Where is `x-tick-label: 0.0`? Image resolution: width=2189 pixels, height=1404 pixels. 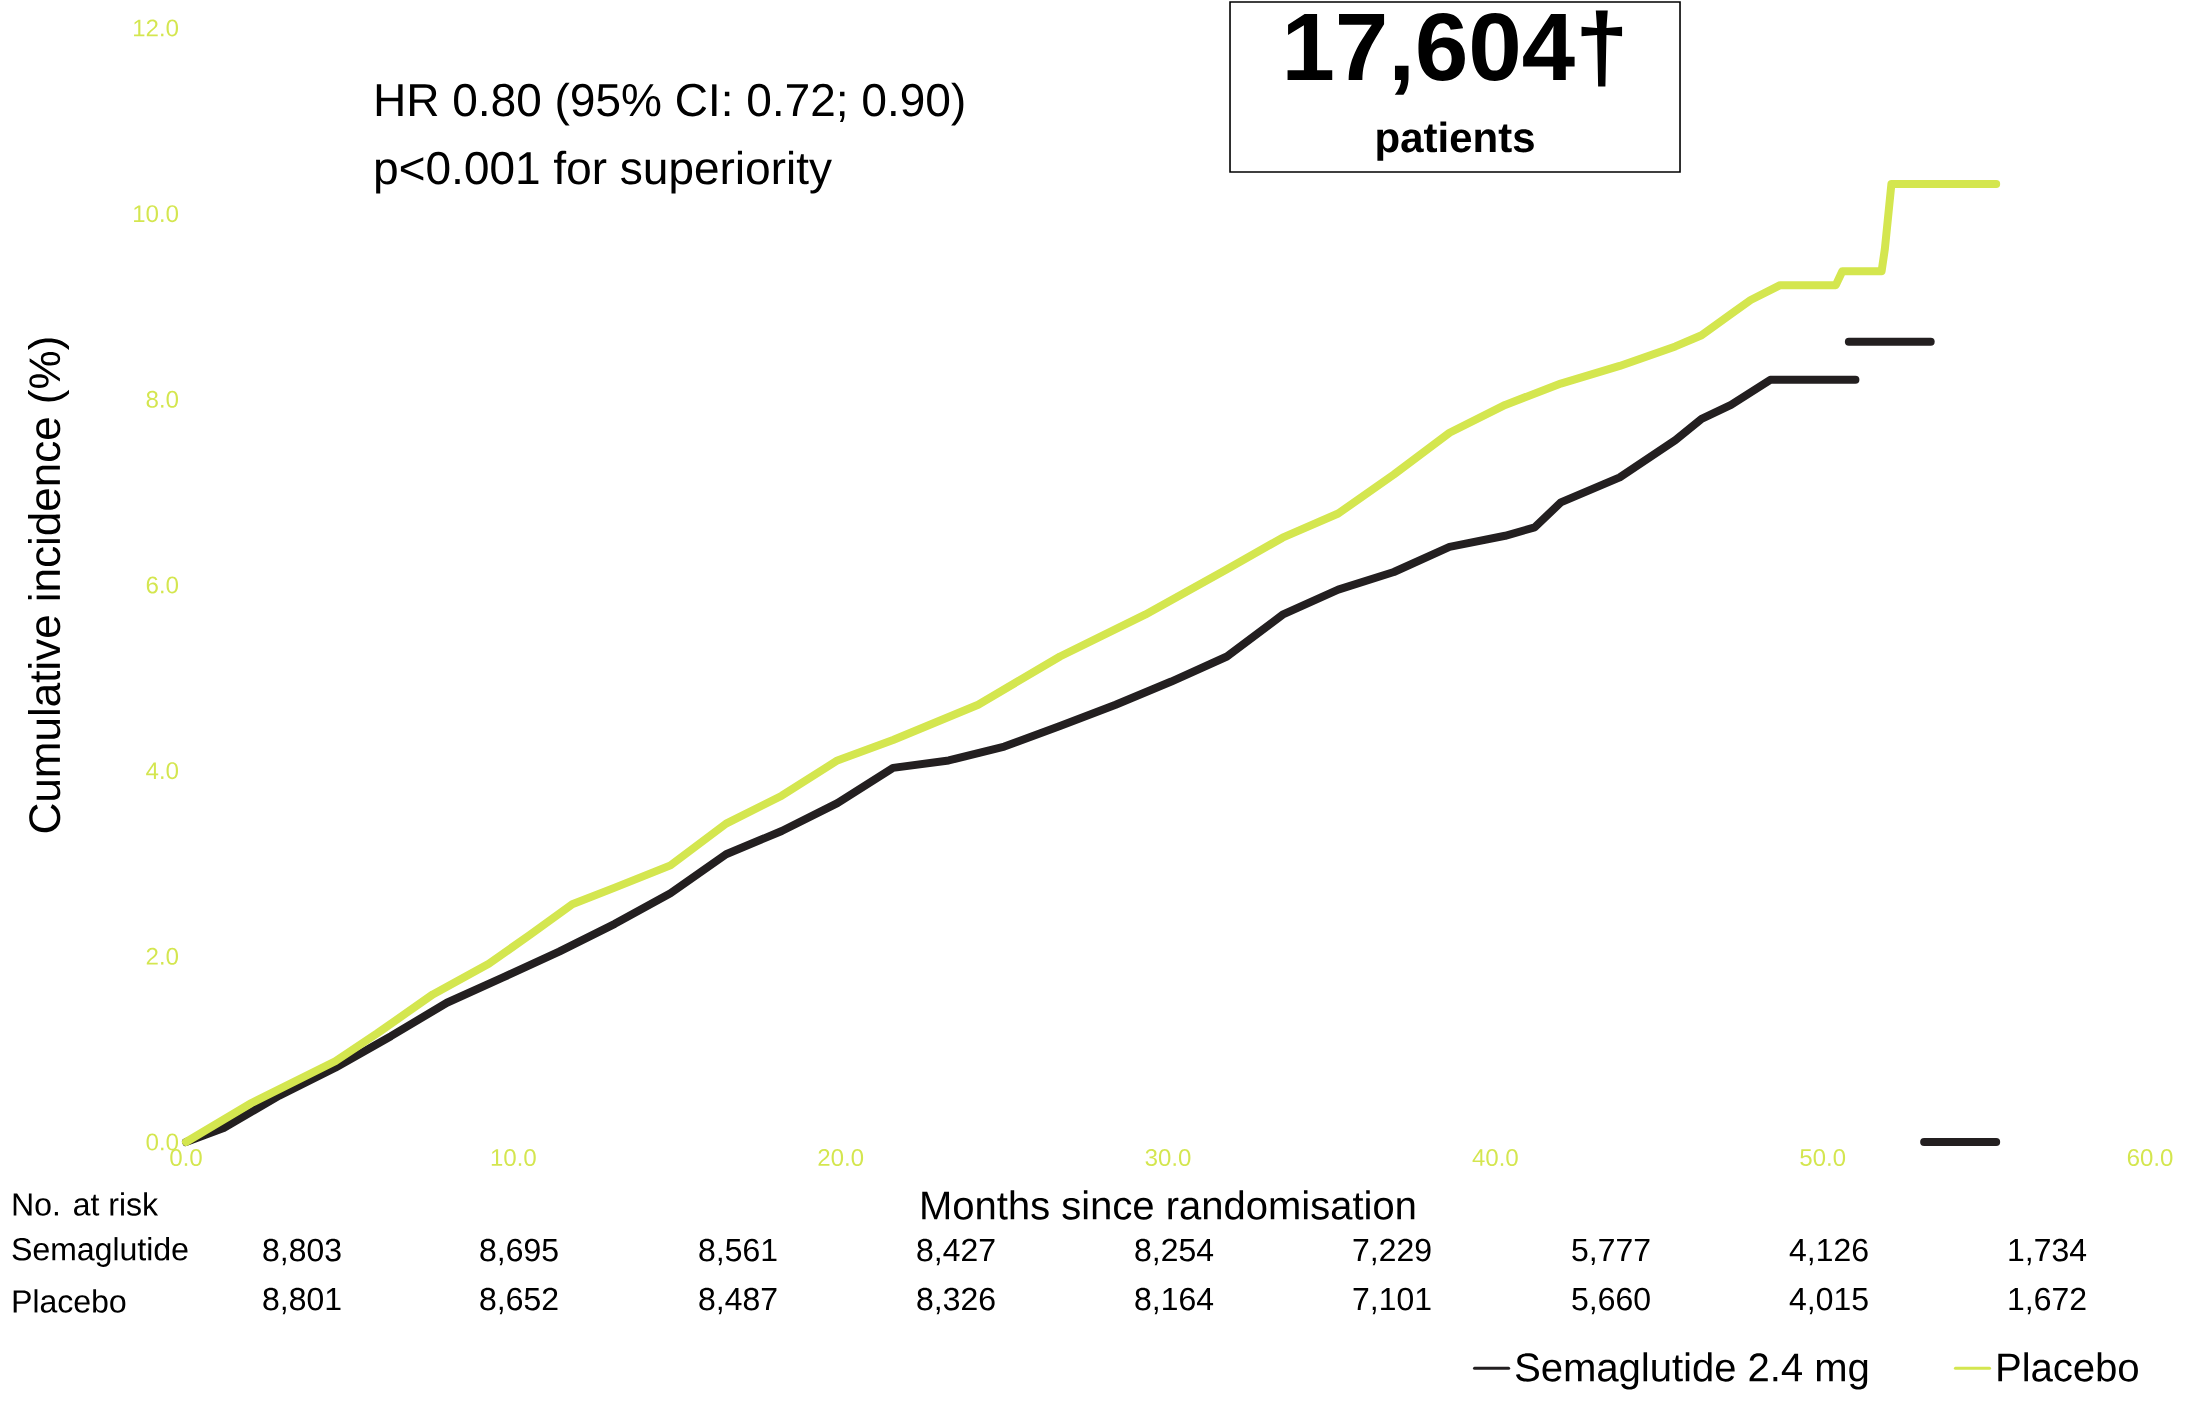
x-tick-label: 0.0 is located at coordinates (186, 1158).